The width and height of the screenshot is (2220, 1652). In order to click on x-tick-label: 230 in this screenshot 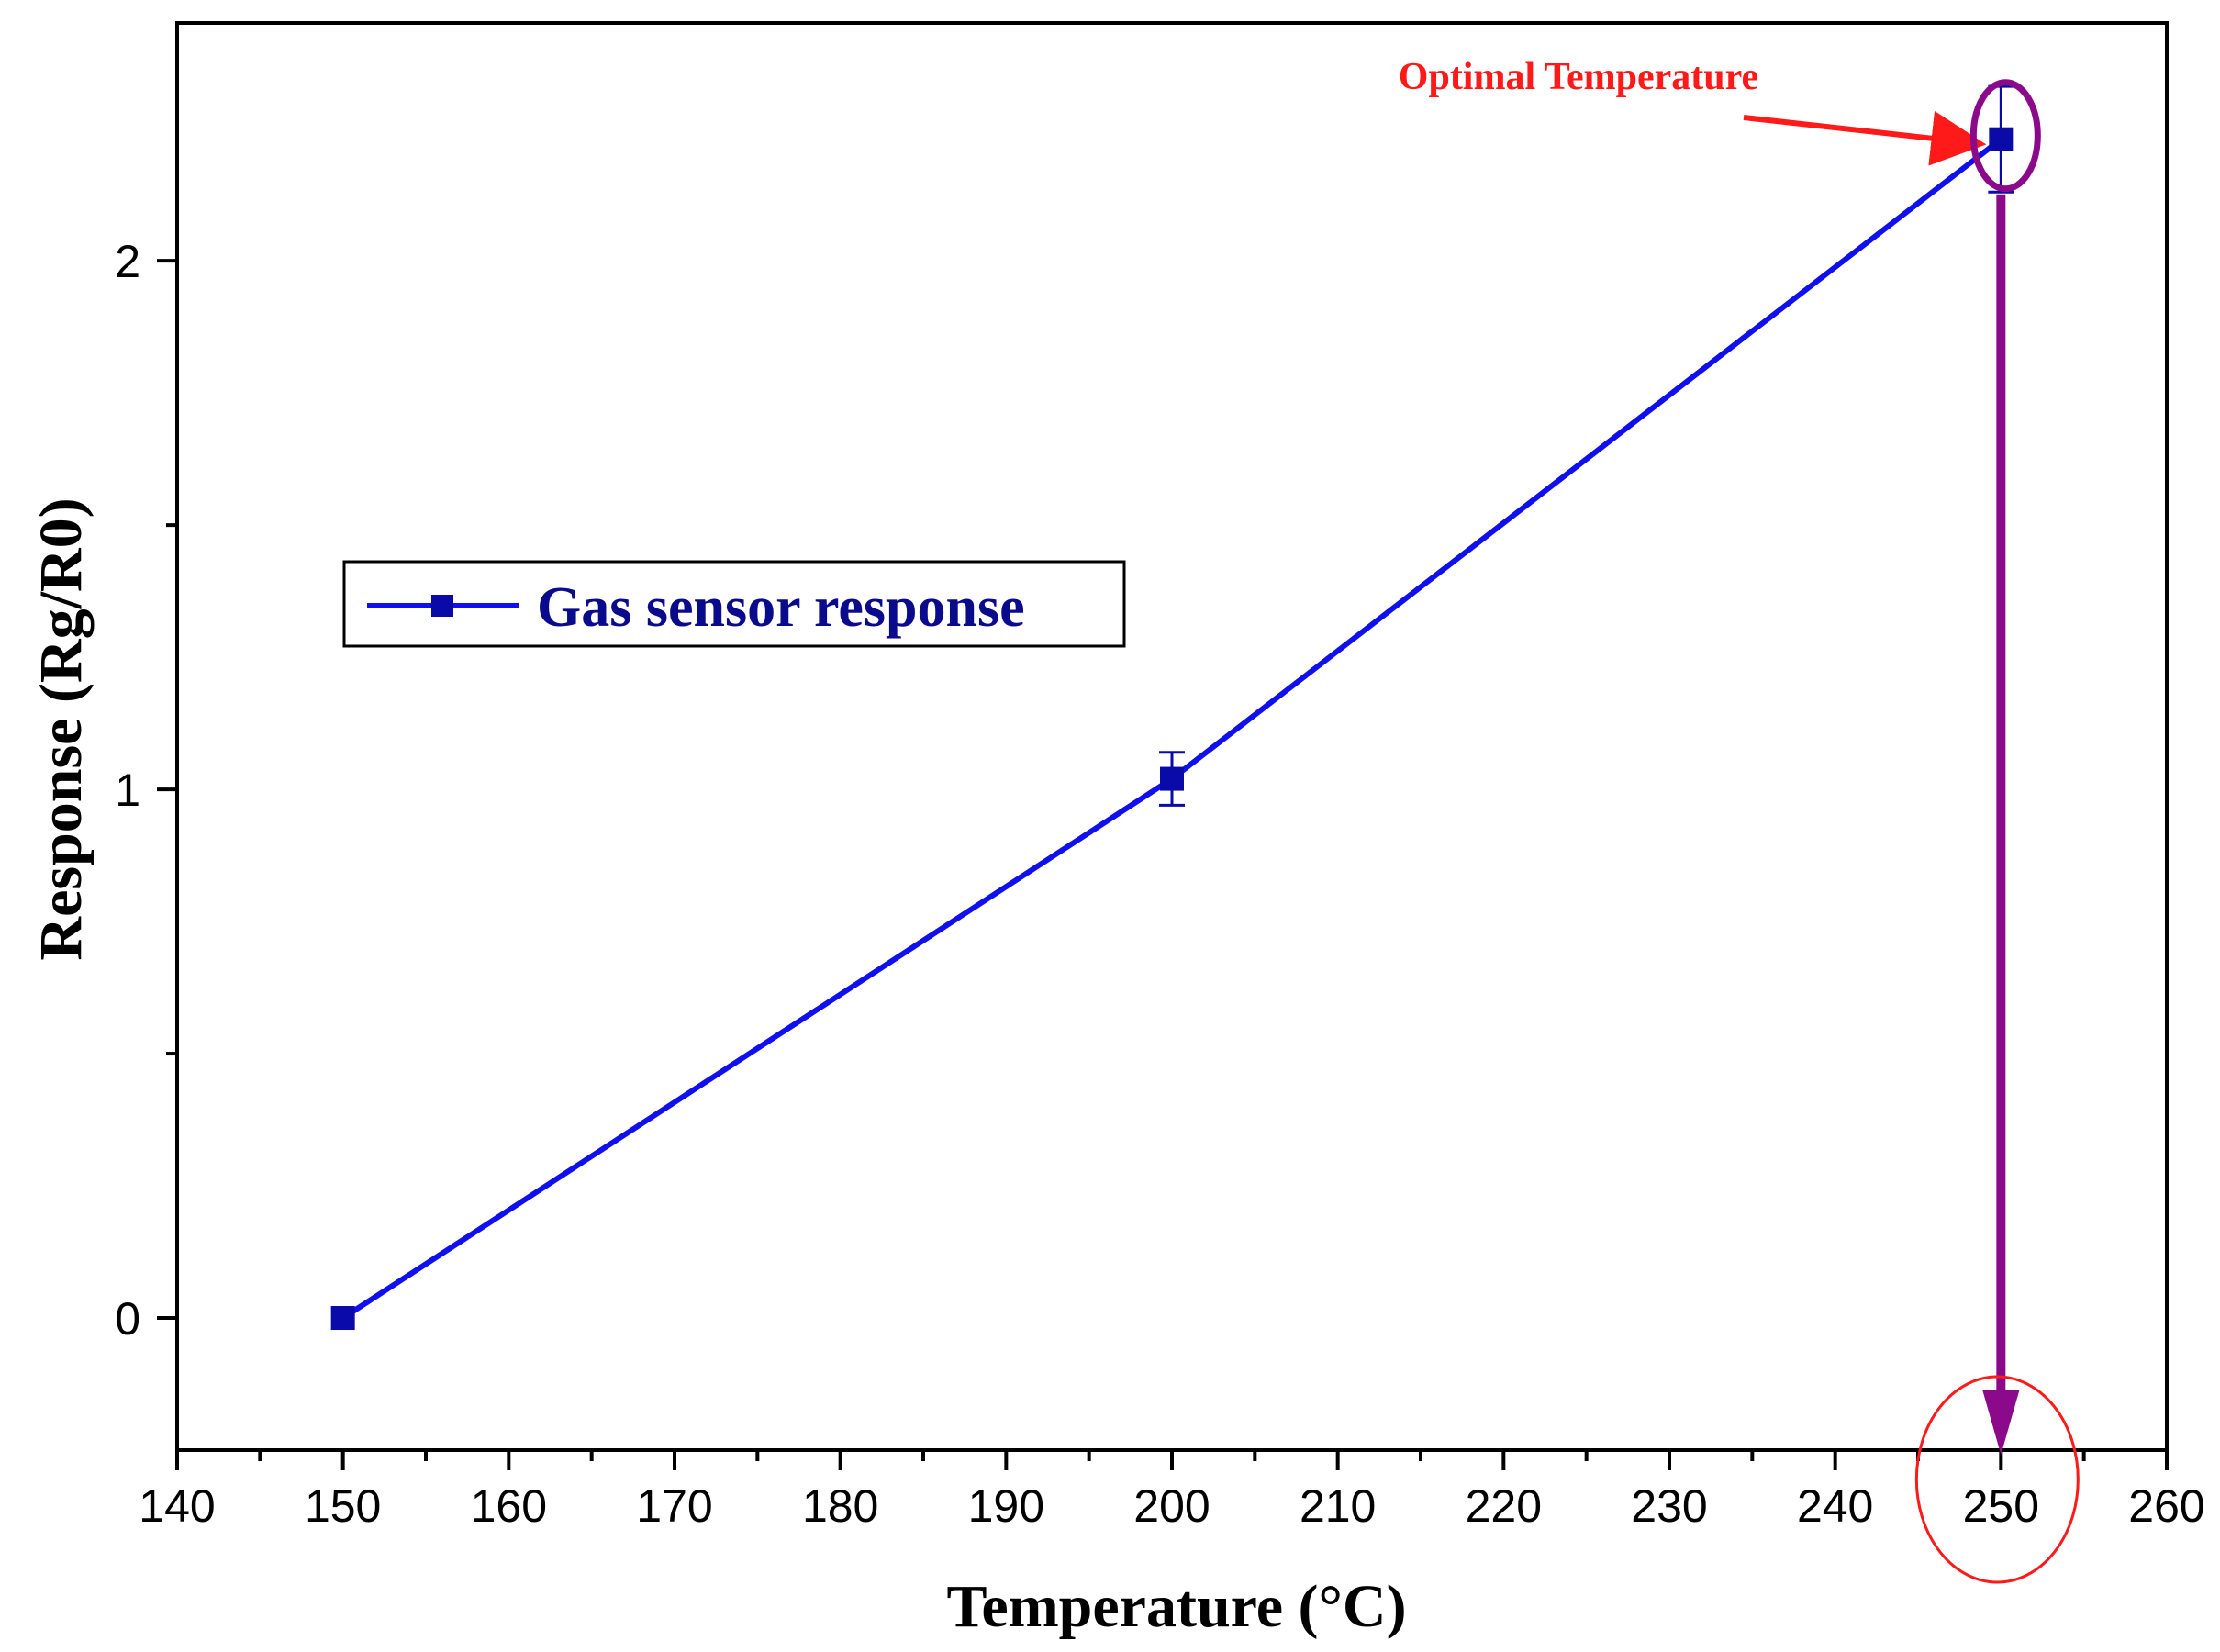, I will do `click(1669, 1506)`.